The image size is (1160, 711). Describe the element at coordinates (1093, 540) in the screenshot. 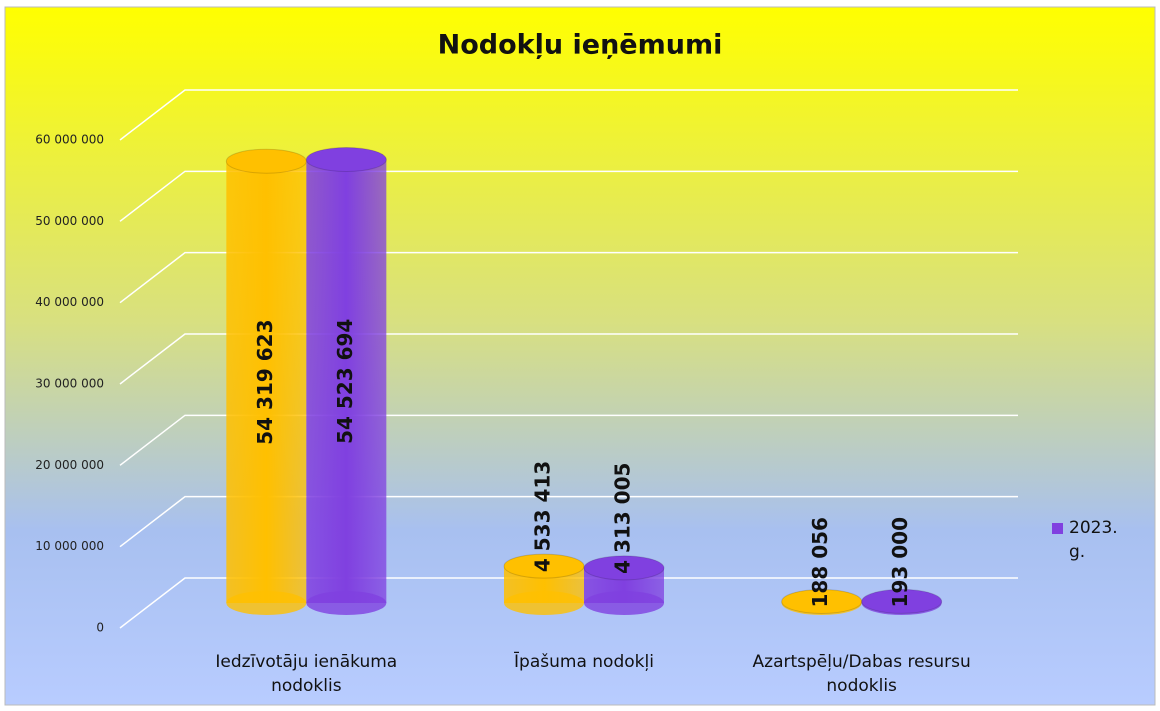

I see `legend-label: 2023.g.` at that location.